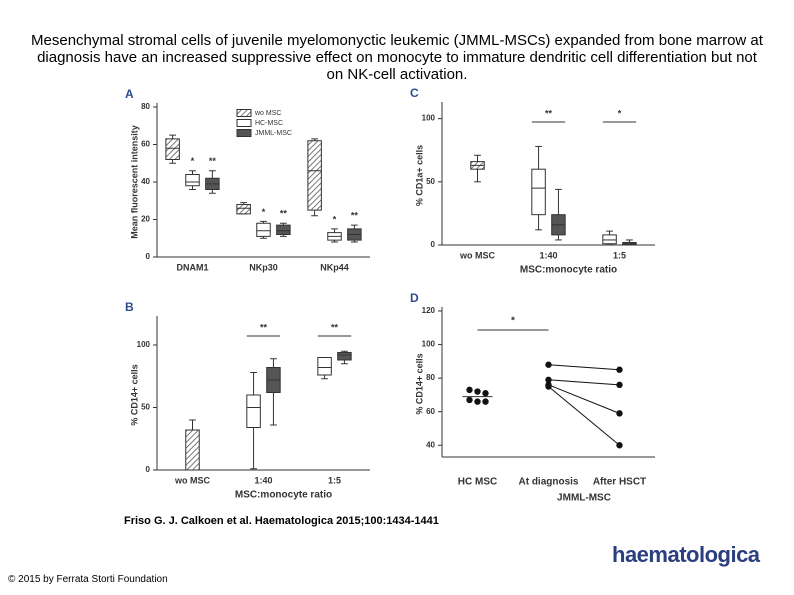 The width and height of the screenshot is (794, 595). Describe the element at coordinates (334, 267) in the screenshot. I see `x-tick-label: NKp44` at that location.